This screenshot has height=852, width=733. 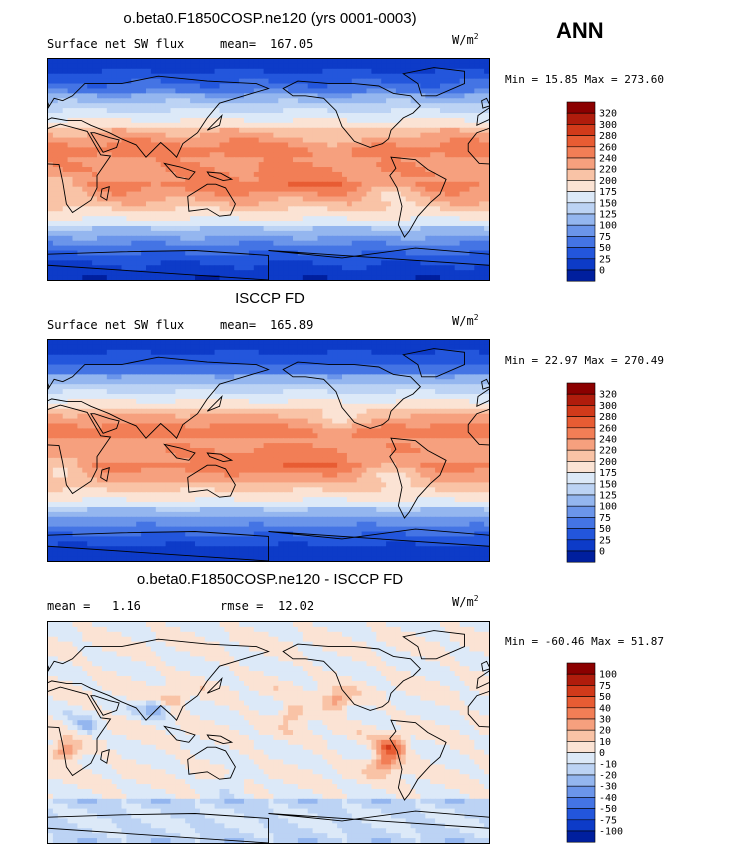 I want to click on colorbar-tick-label: 25, so click(x=605, y=259).